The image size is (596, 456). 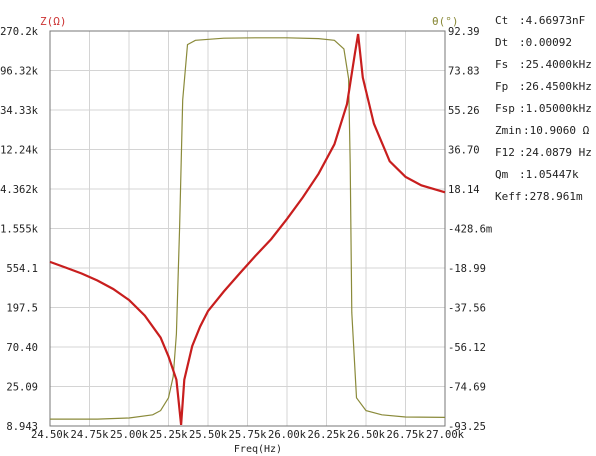 I want to click on x-tick-label: 26.75k, so click(x=406, y=435).